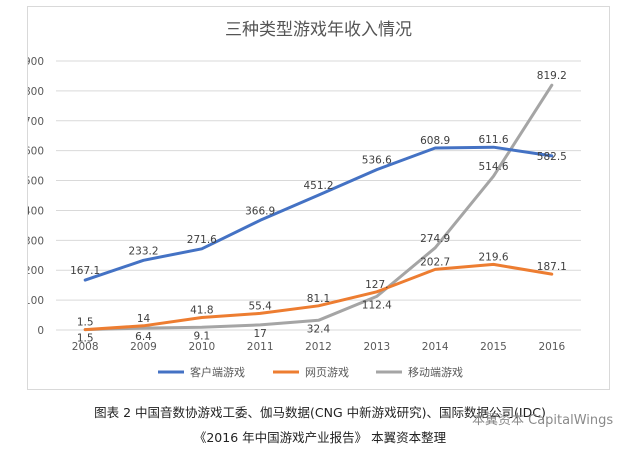 Image resolution: width=640 pixels, height=449 pixels. Describe the element at coordinates (217, 372) in the screenshot. I see `legend-label: 客户端游戏` at that location.